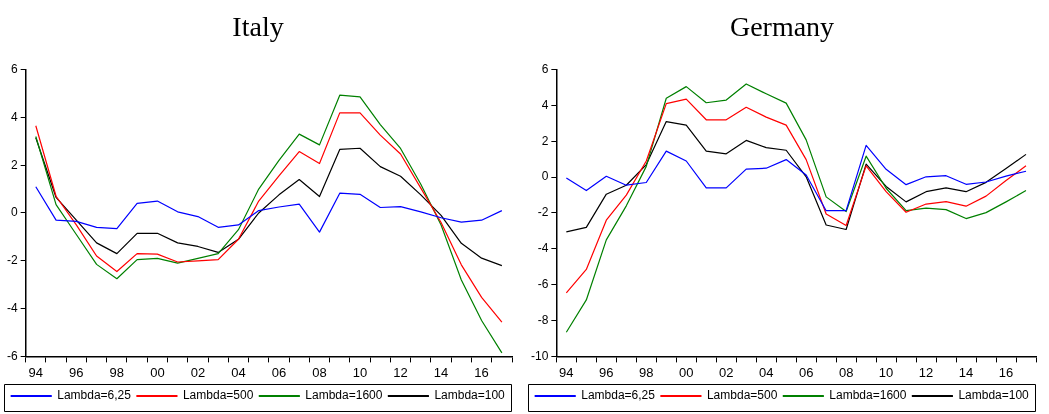 The height and width of the screenshot is (414, 1049). What do you see at coordinates (782, 27) in the screenshot?
I see `chart-title: Germany` at bounding box center [782, 27].